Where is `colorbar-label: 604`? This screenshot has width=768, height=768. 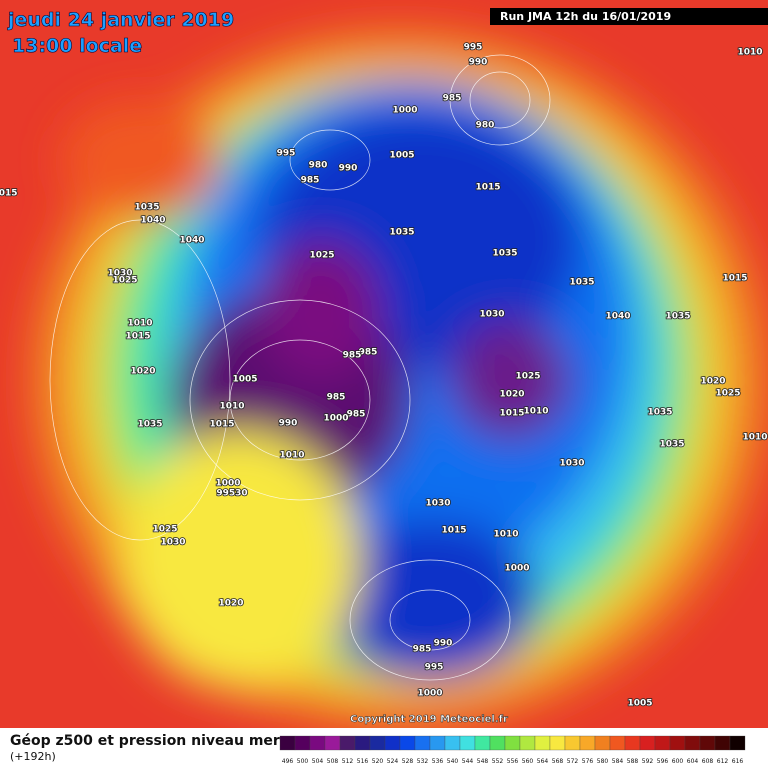
colorbar-label: 604 is located at coordinates (693, 761).